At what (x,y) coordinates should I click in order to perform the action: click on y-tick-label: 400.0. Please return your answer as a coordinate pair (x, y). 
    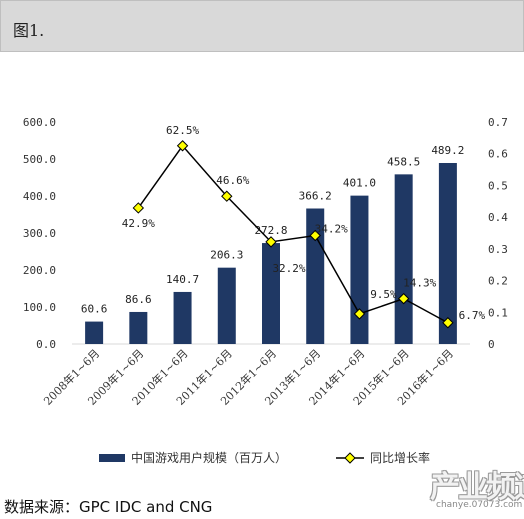
    Looking at the image, I should click on (39, 196).